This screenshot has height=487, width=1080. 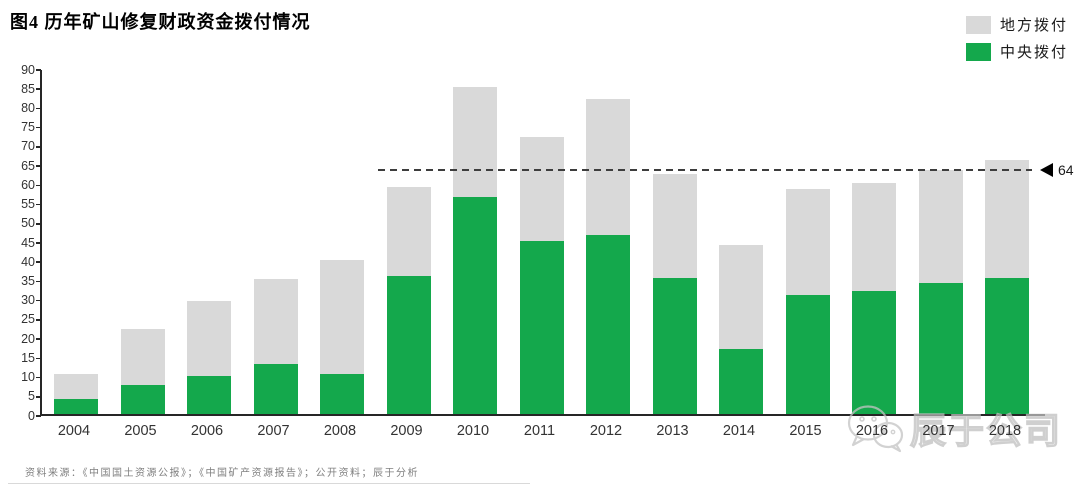 I want to click on y-axis-tick-label: 10, so click(x=28, y=377).